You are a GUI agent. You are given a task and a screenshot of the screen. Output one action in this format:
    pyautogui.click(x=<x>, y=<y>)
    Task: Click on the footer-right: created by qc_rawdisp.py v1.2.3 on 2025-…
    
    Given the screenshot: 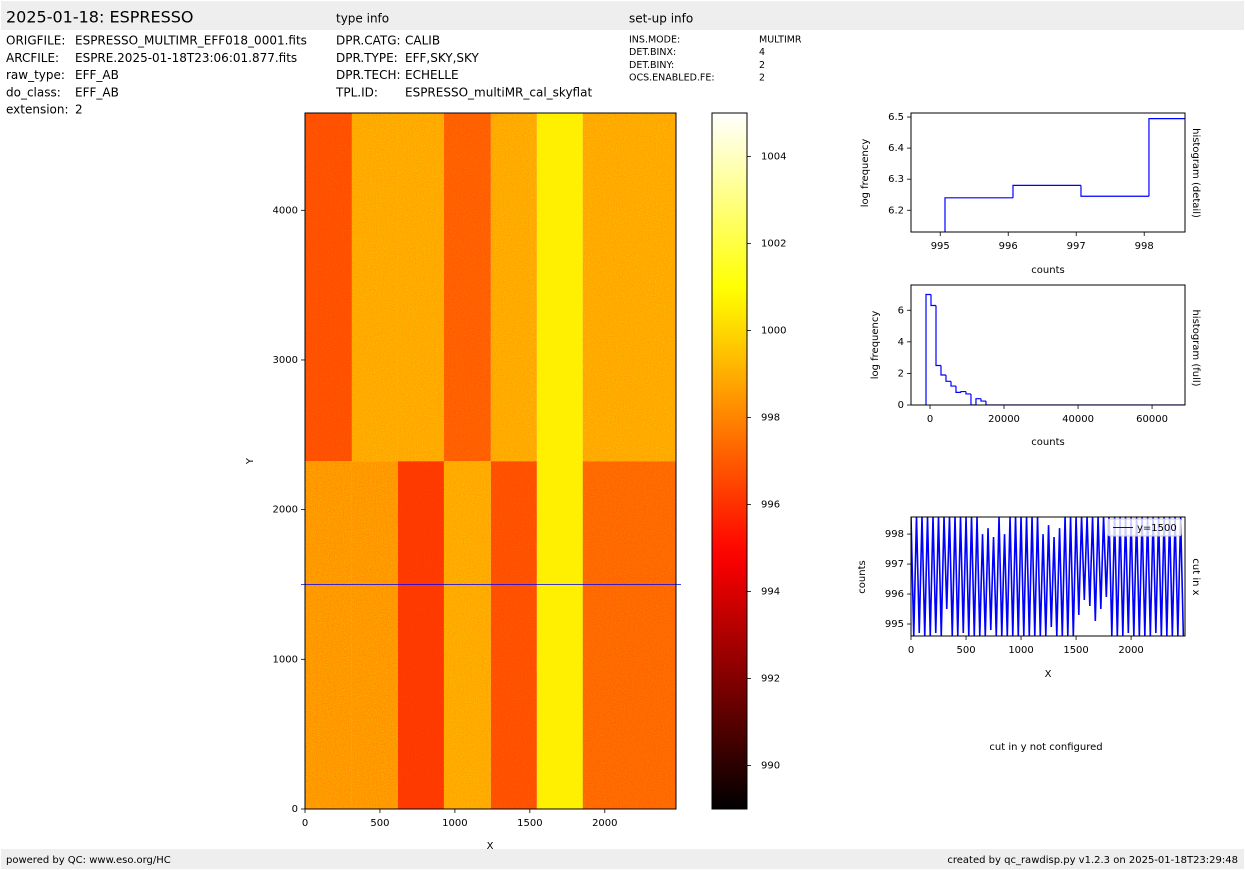 What is the action you would take?
    pyautogui.click(x=1092, y=860)
    